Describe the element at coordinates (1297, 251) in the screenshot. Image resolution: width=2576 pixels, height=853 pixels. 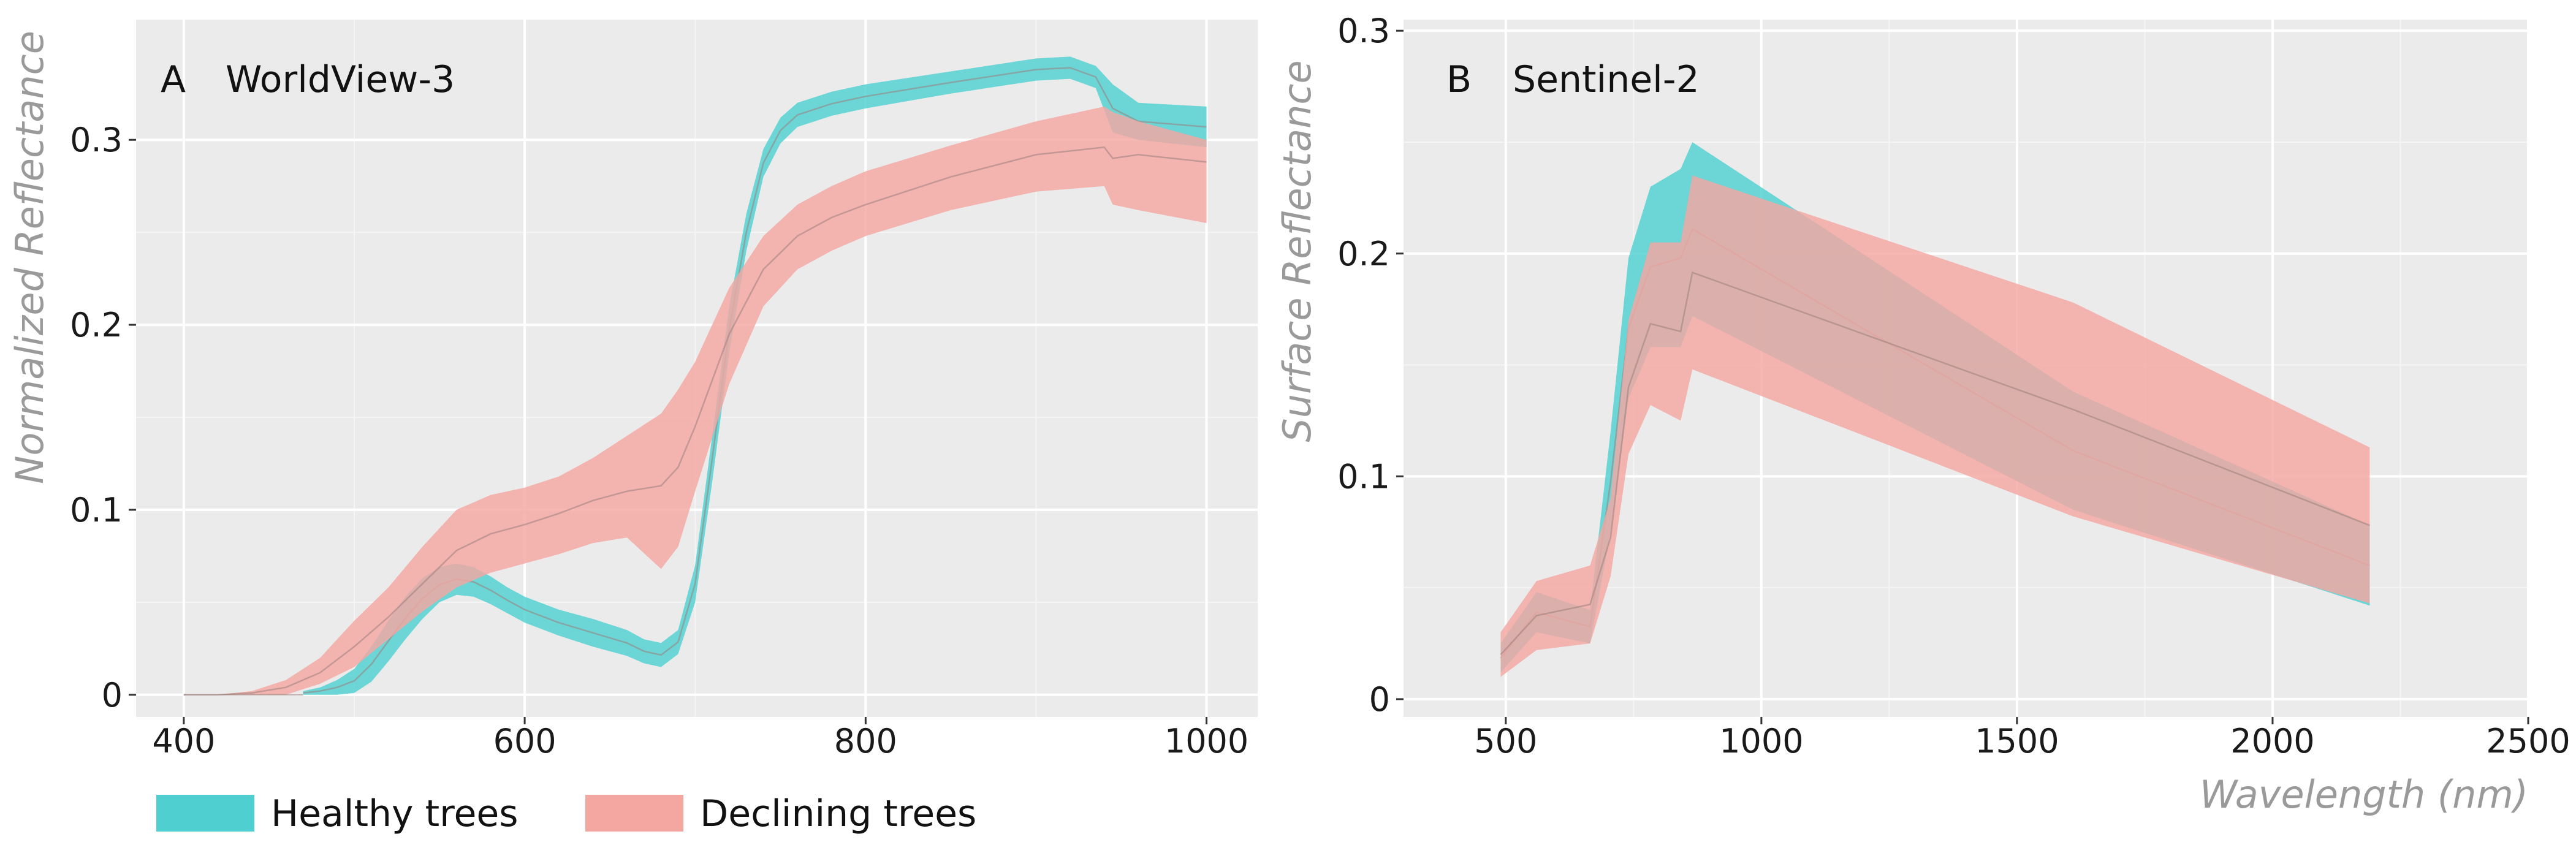
I see `panel-b-y-axis-label: Surface Reflectance` at that location.